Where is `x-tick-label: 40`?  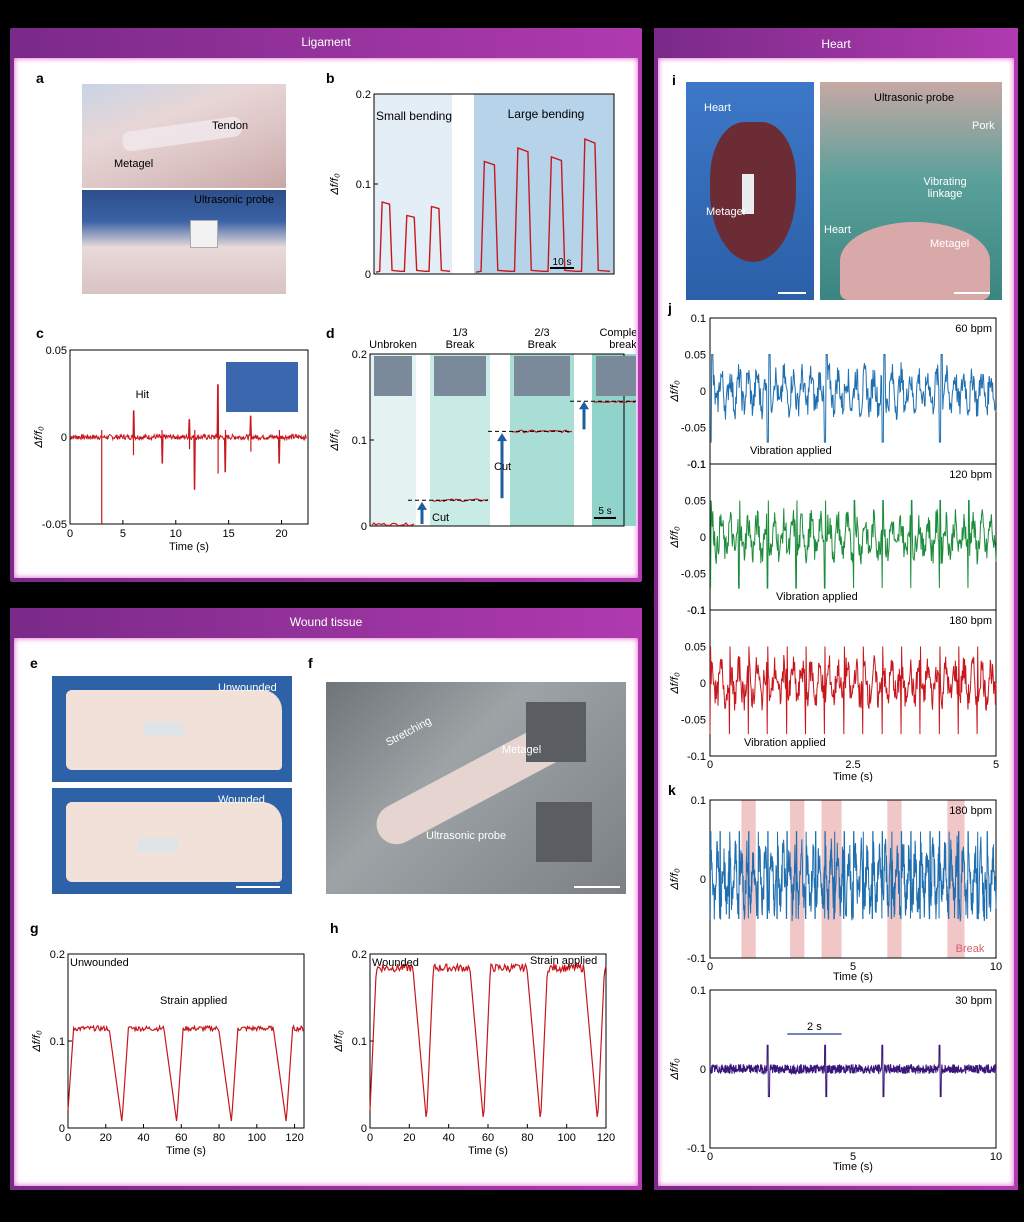
x-tick-label: 40 is located at coordinates (143, 1138).